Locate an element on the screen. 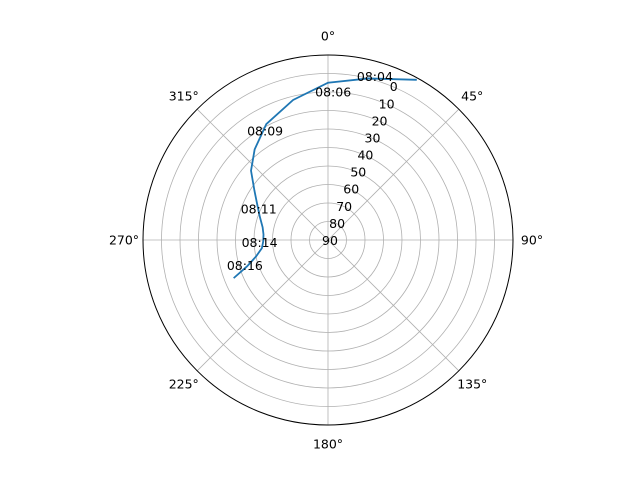  time-annotation: 08:11 is located at coordinates (259, 209).